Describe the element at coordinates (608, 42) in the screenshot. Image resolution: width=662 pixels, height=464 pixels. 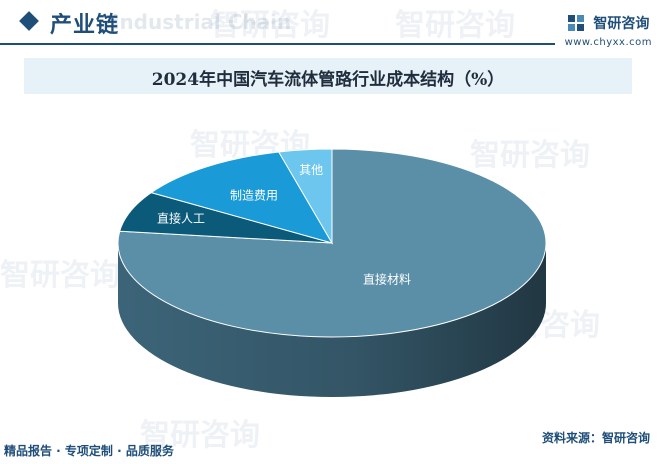
I see `brand-url: www.chyxx.com` at that location.